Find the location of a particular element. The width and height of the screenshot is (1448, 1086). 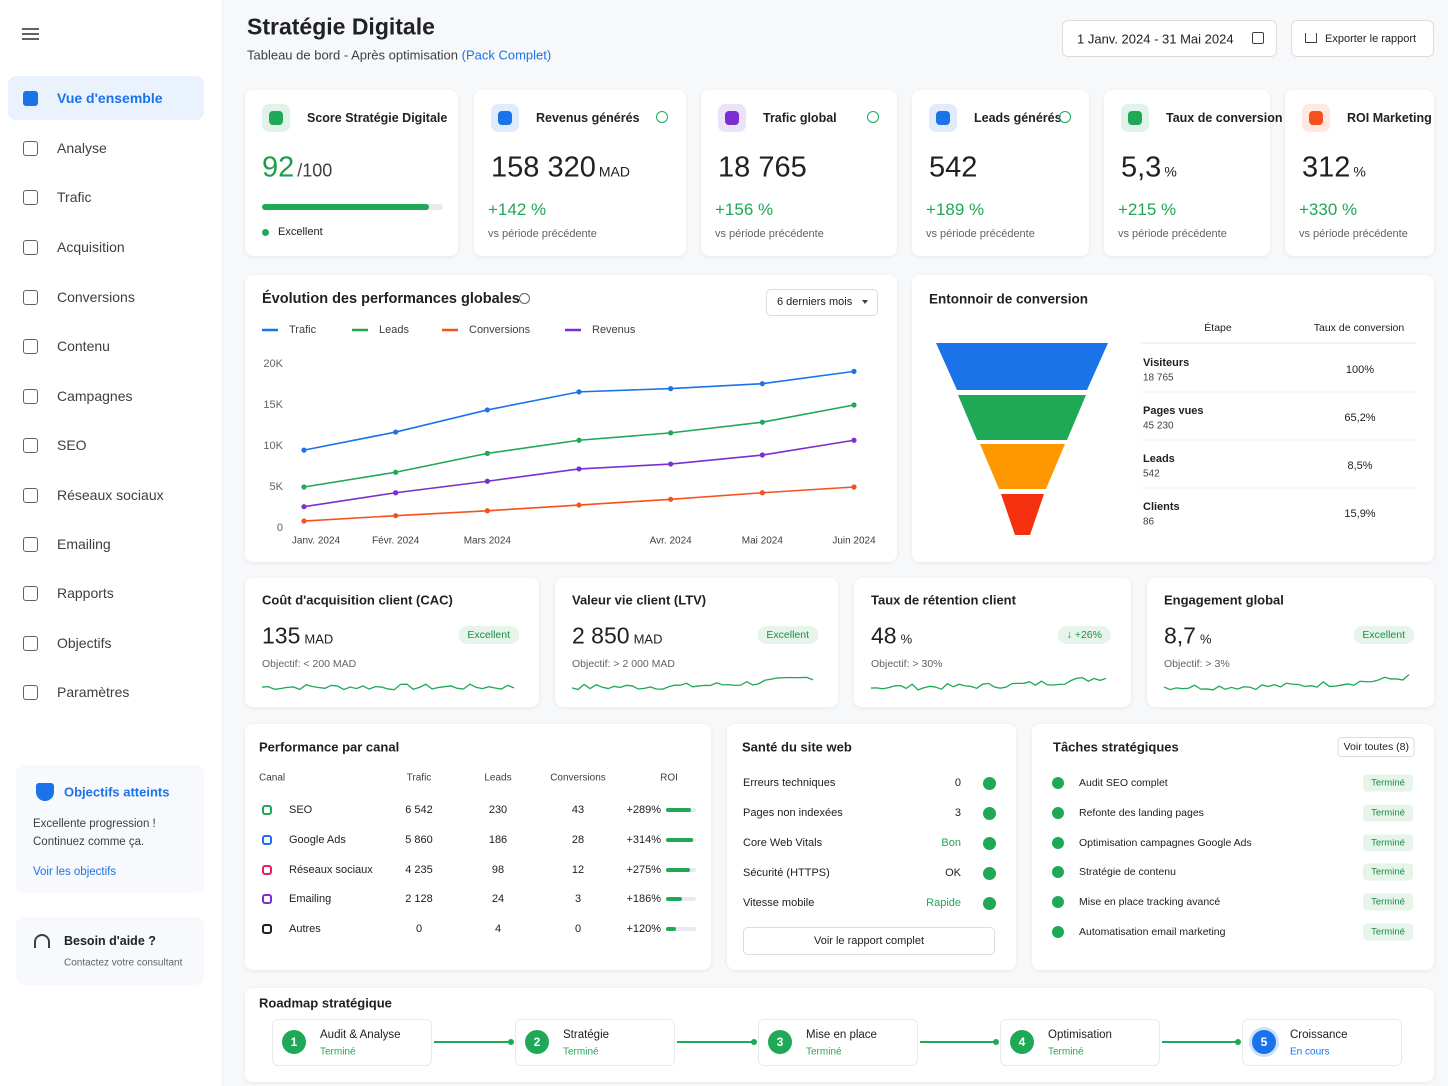

nav-item: Réseaux sociaux is located at coordinates (110, 495).